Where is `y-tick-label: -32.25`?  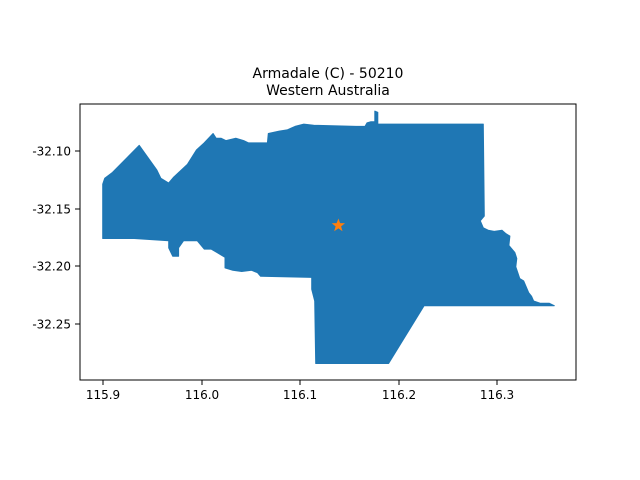
y-tick-label: -32.25 is located at coordinates (51, 325).